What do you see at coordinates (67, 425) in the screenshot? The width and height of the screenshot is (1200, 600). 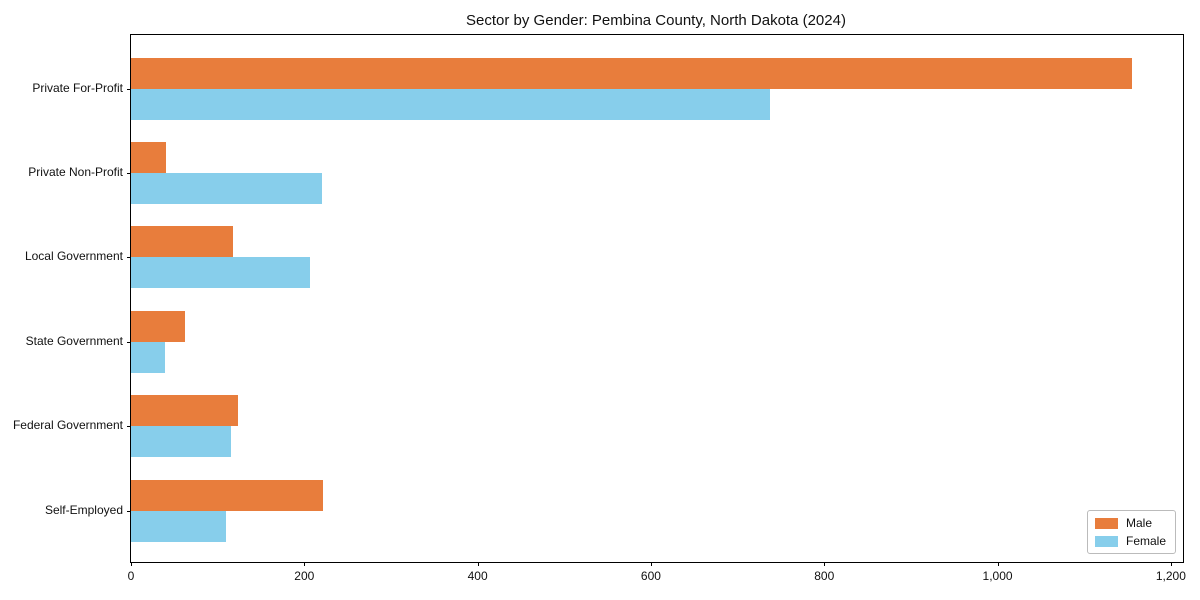 I see `y-tick-label-federal-government: Federal Government` at bounding box center [67, 425].